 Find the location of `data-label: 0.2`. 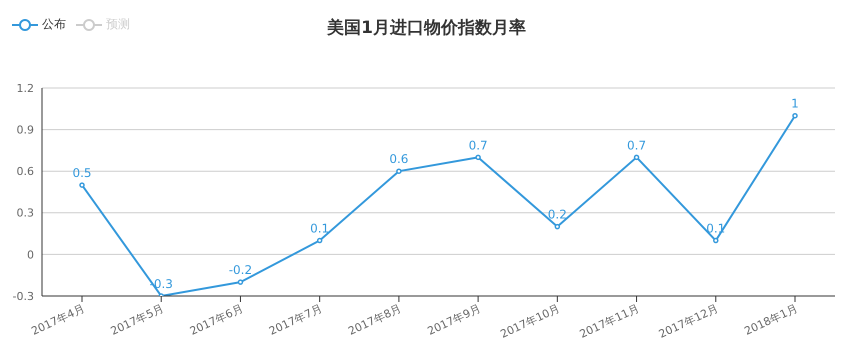

data-label: 0.2 is located at coordinates (557, 215).